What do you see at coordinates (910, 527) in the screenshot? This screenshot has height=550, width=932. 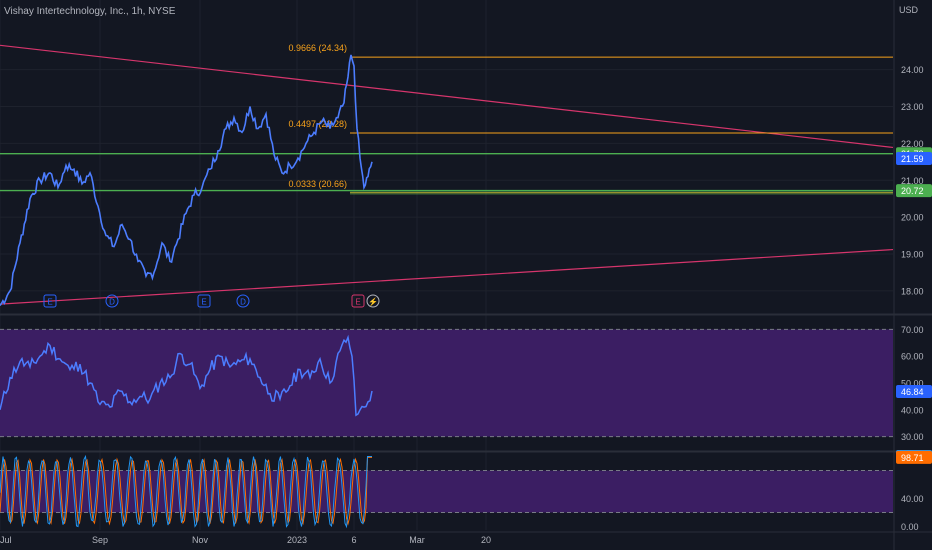 I see `stoch-tick-label: 0.00` at bounding box center [910, 527].